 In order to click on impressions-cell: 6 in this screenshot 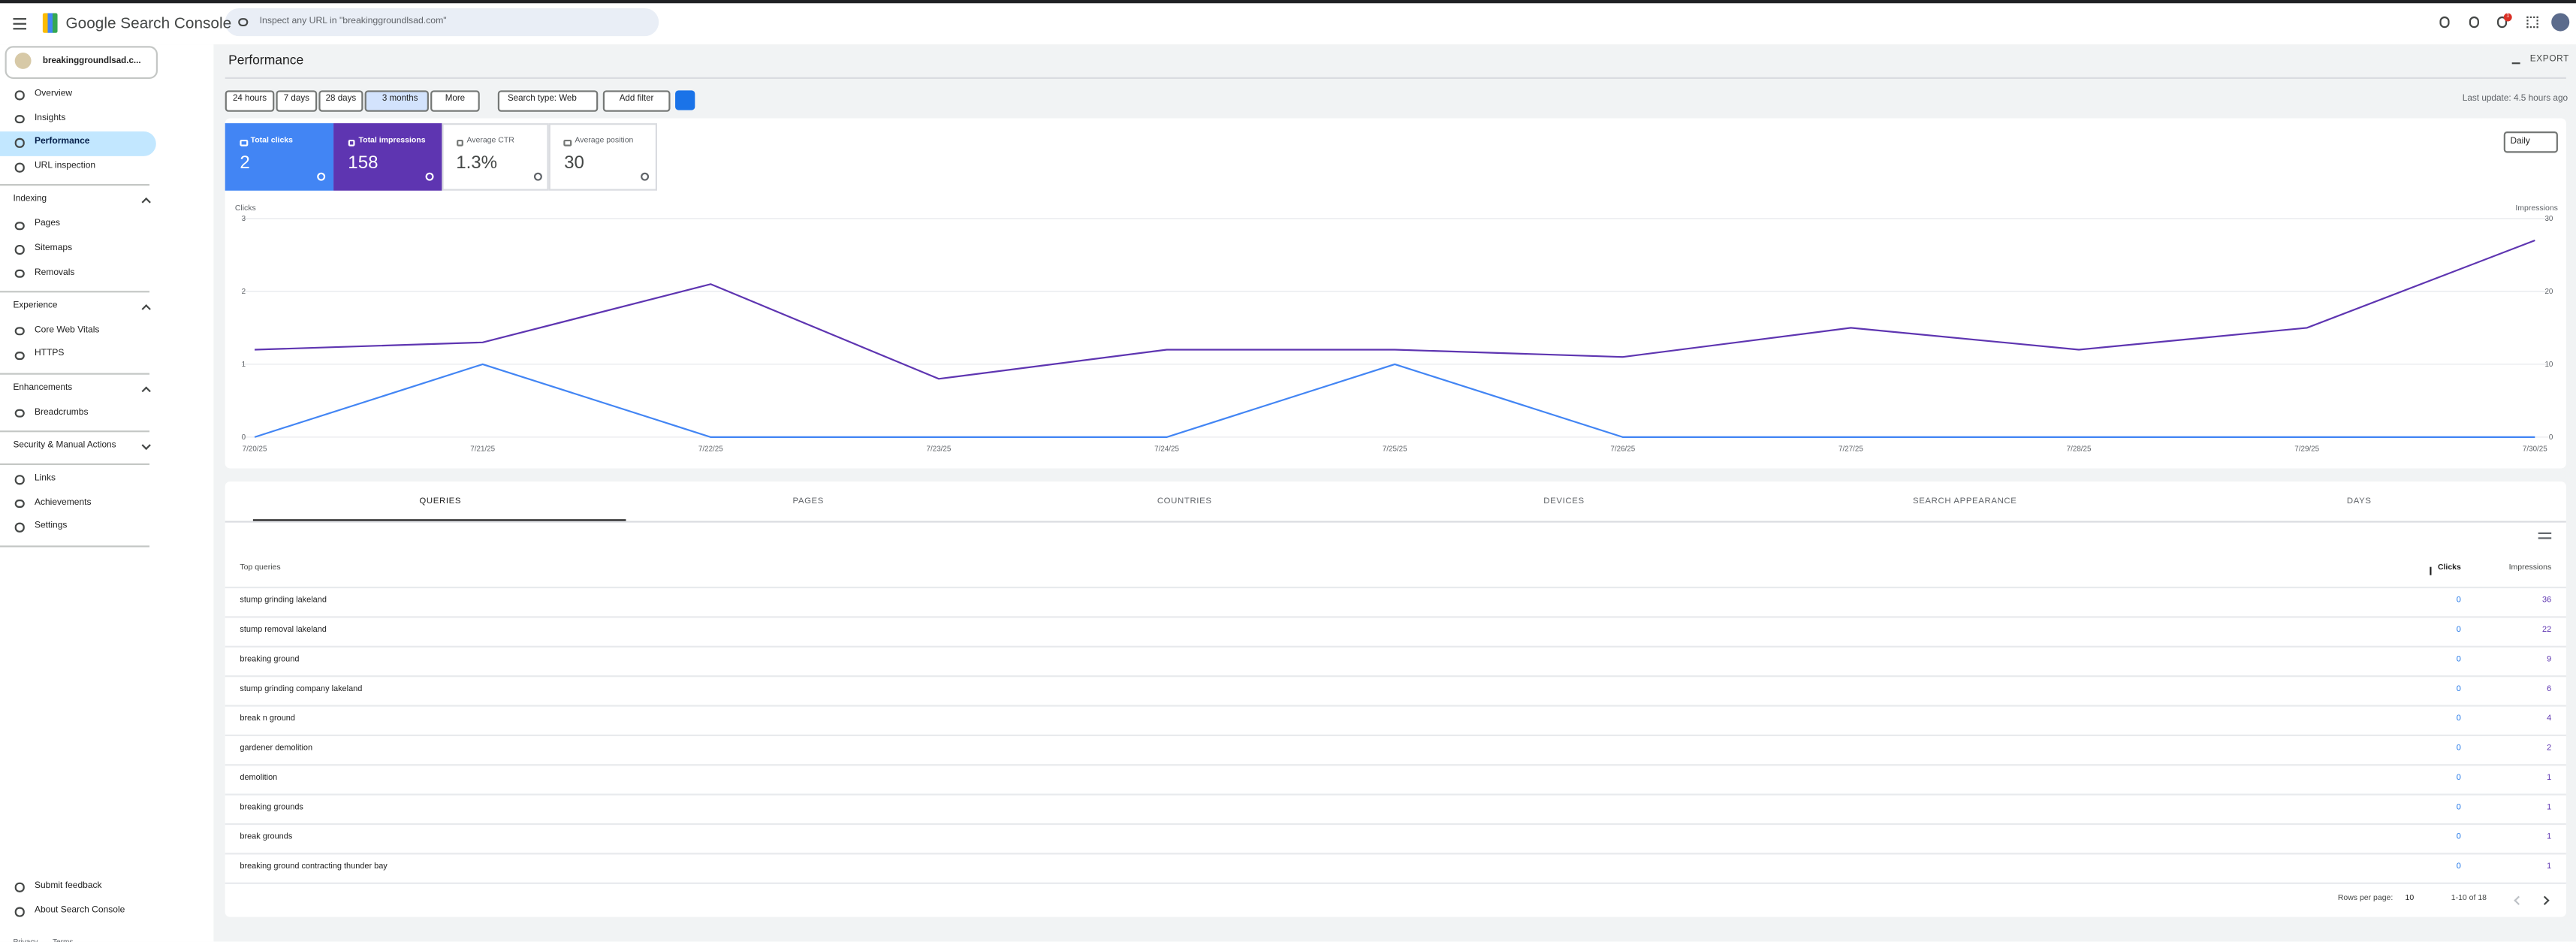, I will do `click(2549, 689)`.